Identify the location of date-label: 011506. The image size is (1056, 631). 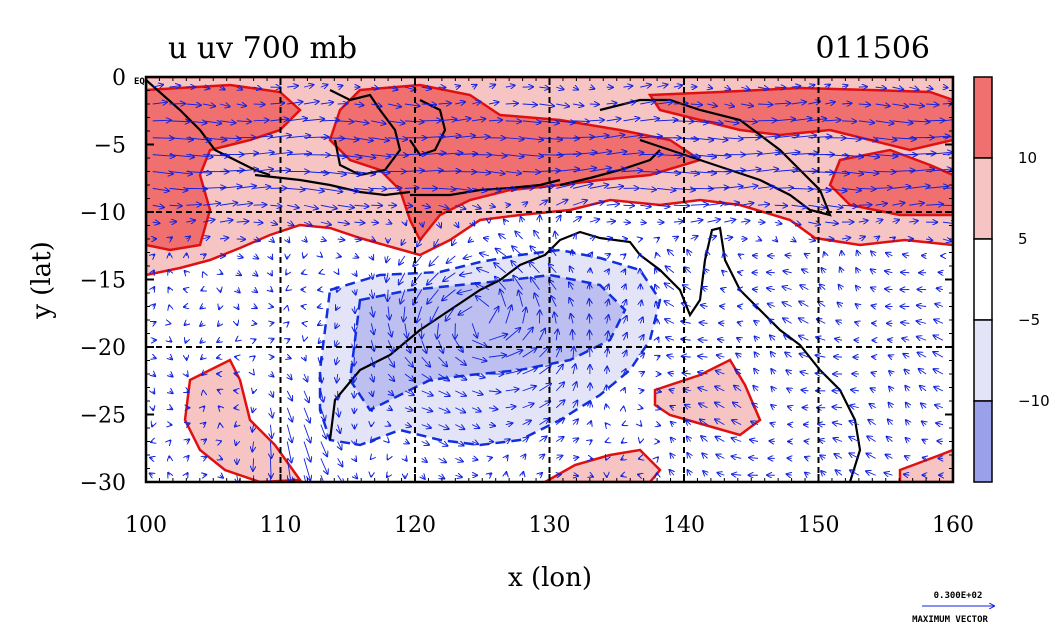
(872, 48).